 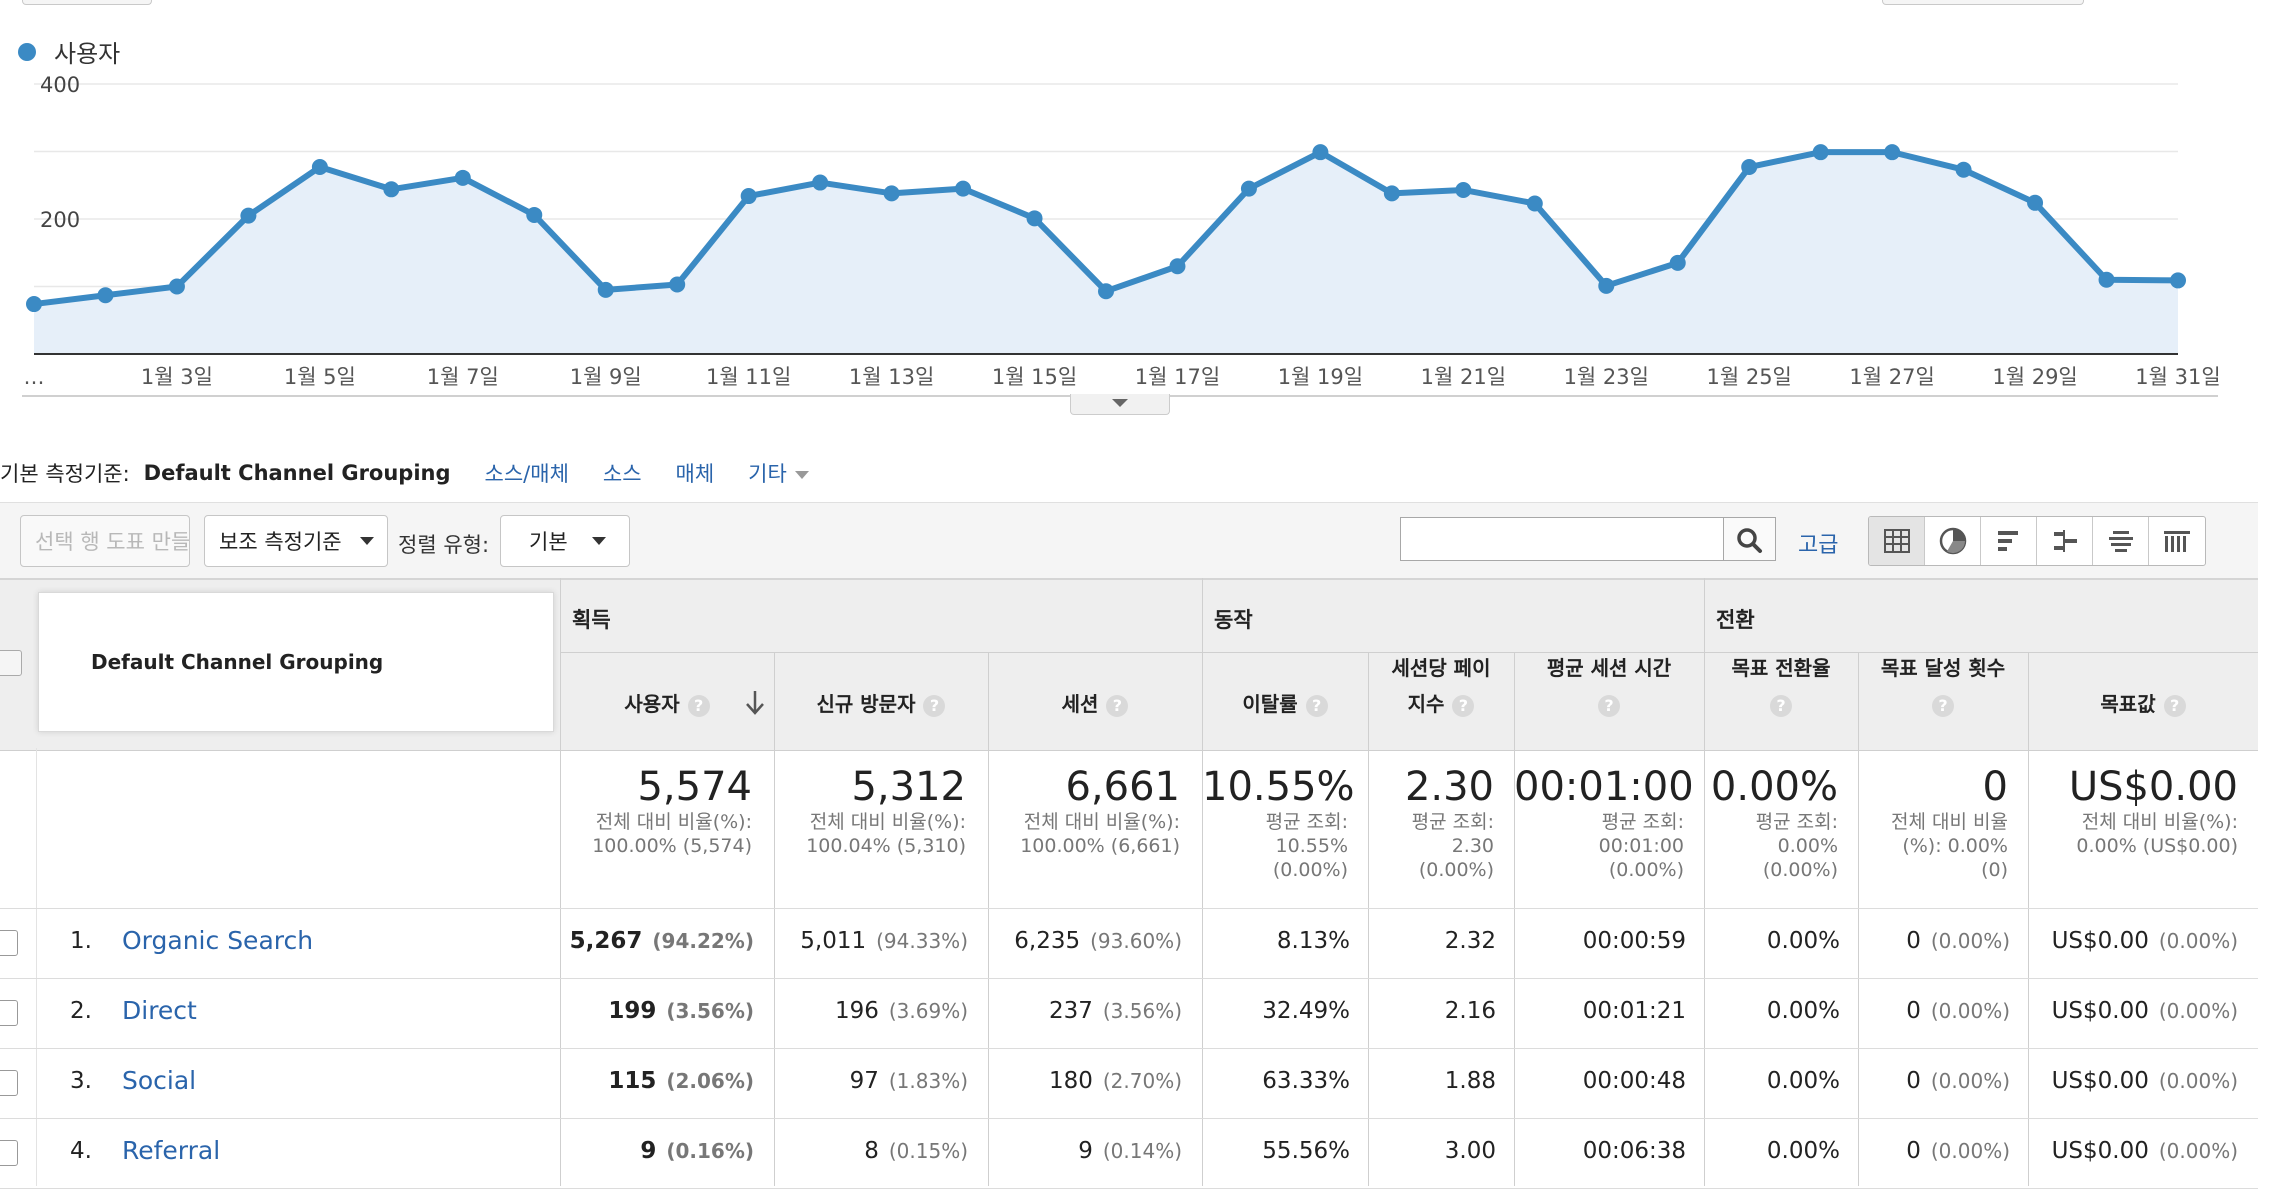 What do you see at coordinates (27, 51) in the screenshot?
I see `legend-dot-icon` at bounding box center [27, 51].